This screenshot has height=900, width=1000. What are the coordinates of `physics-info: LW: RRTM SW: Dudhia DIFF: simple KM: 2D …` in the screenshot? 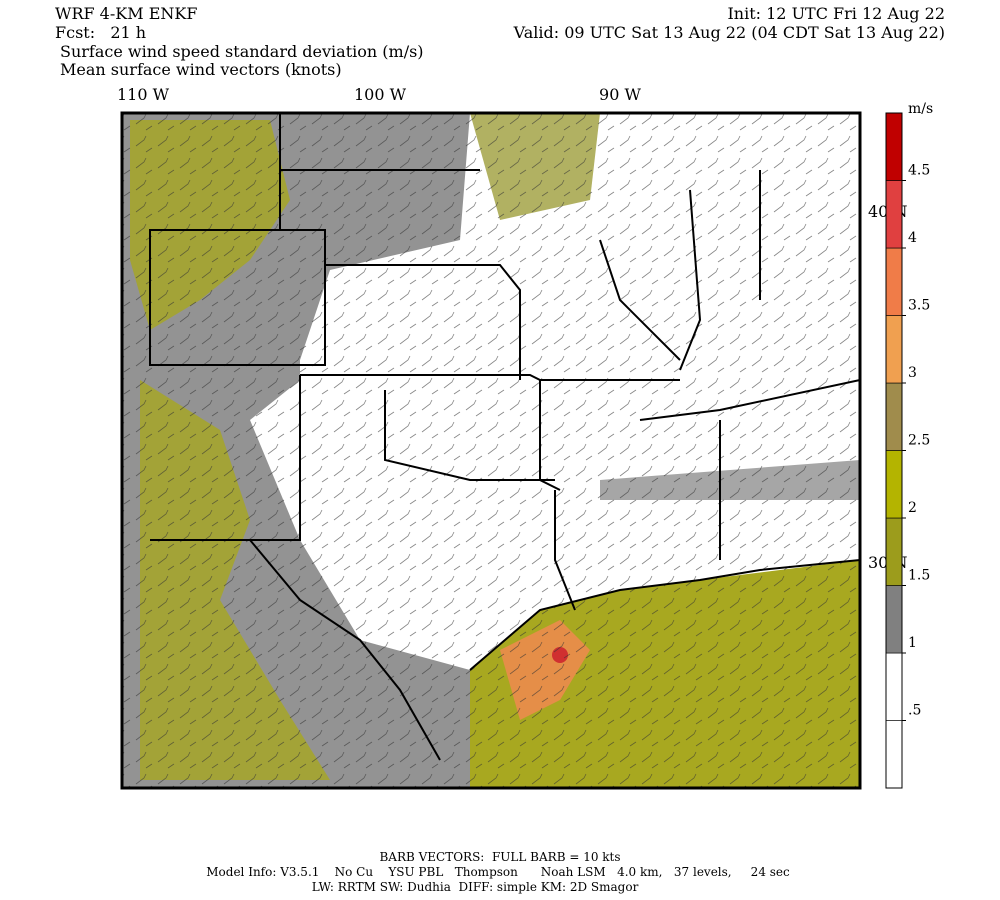 It's located at (475, 887).